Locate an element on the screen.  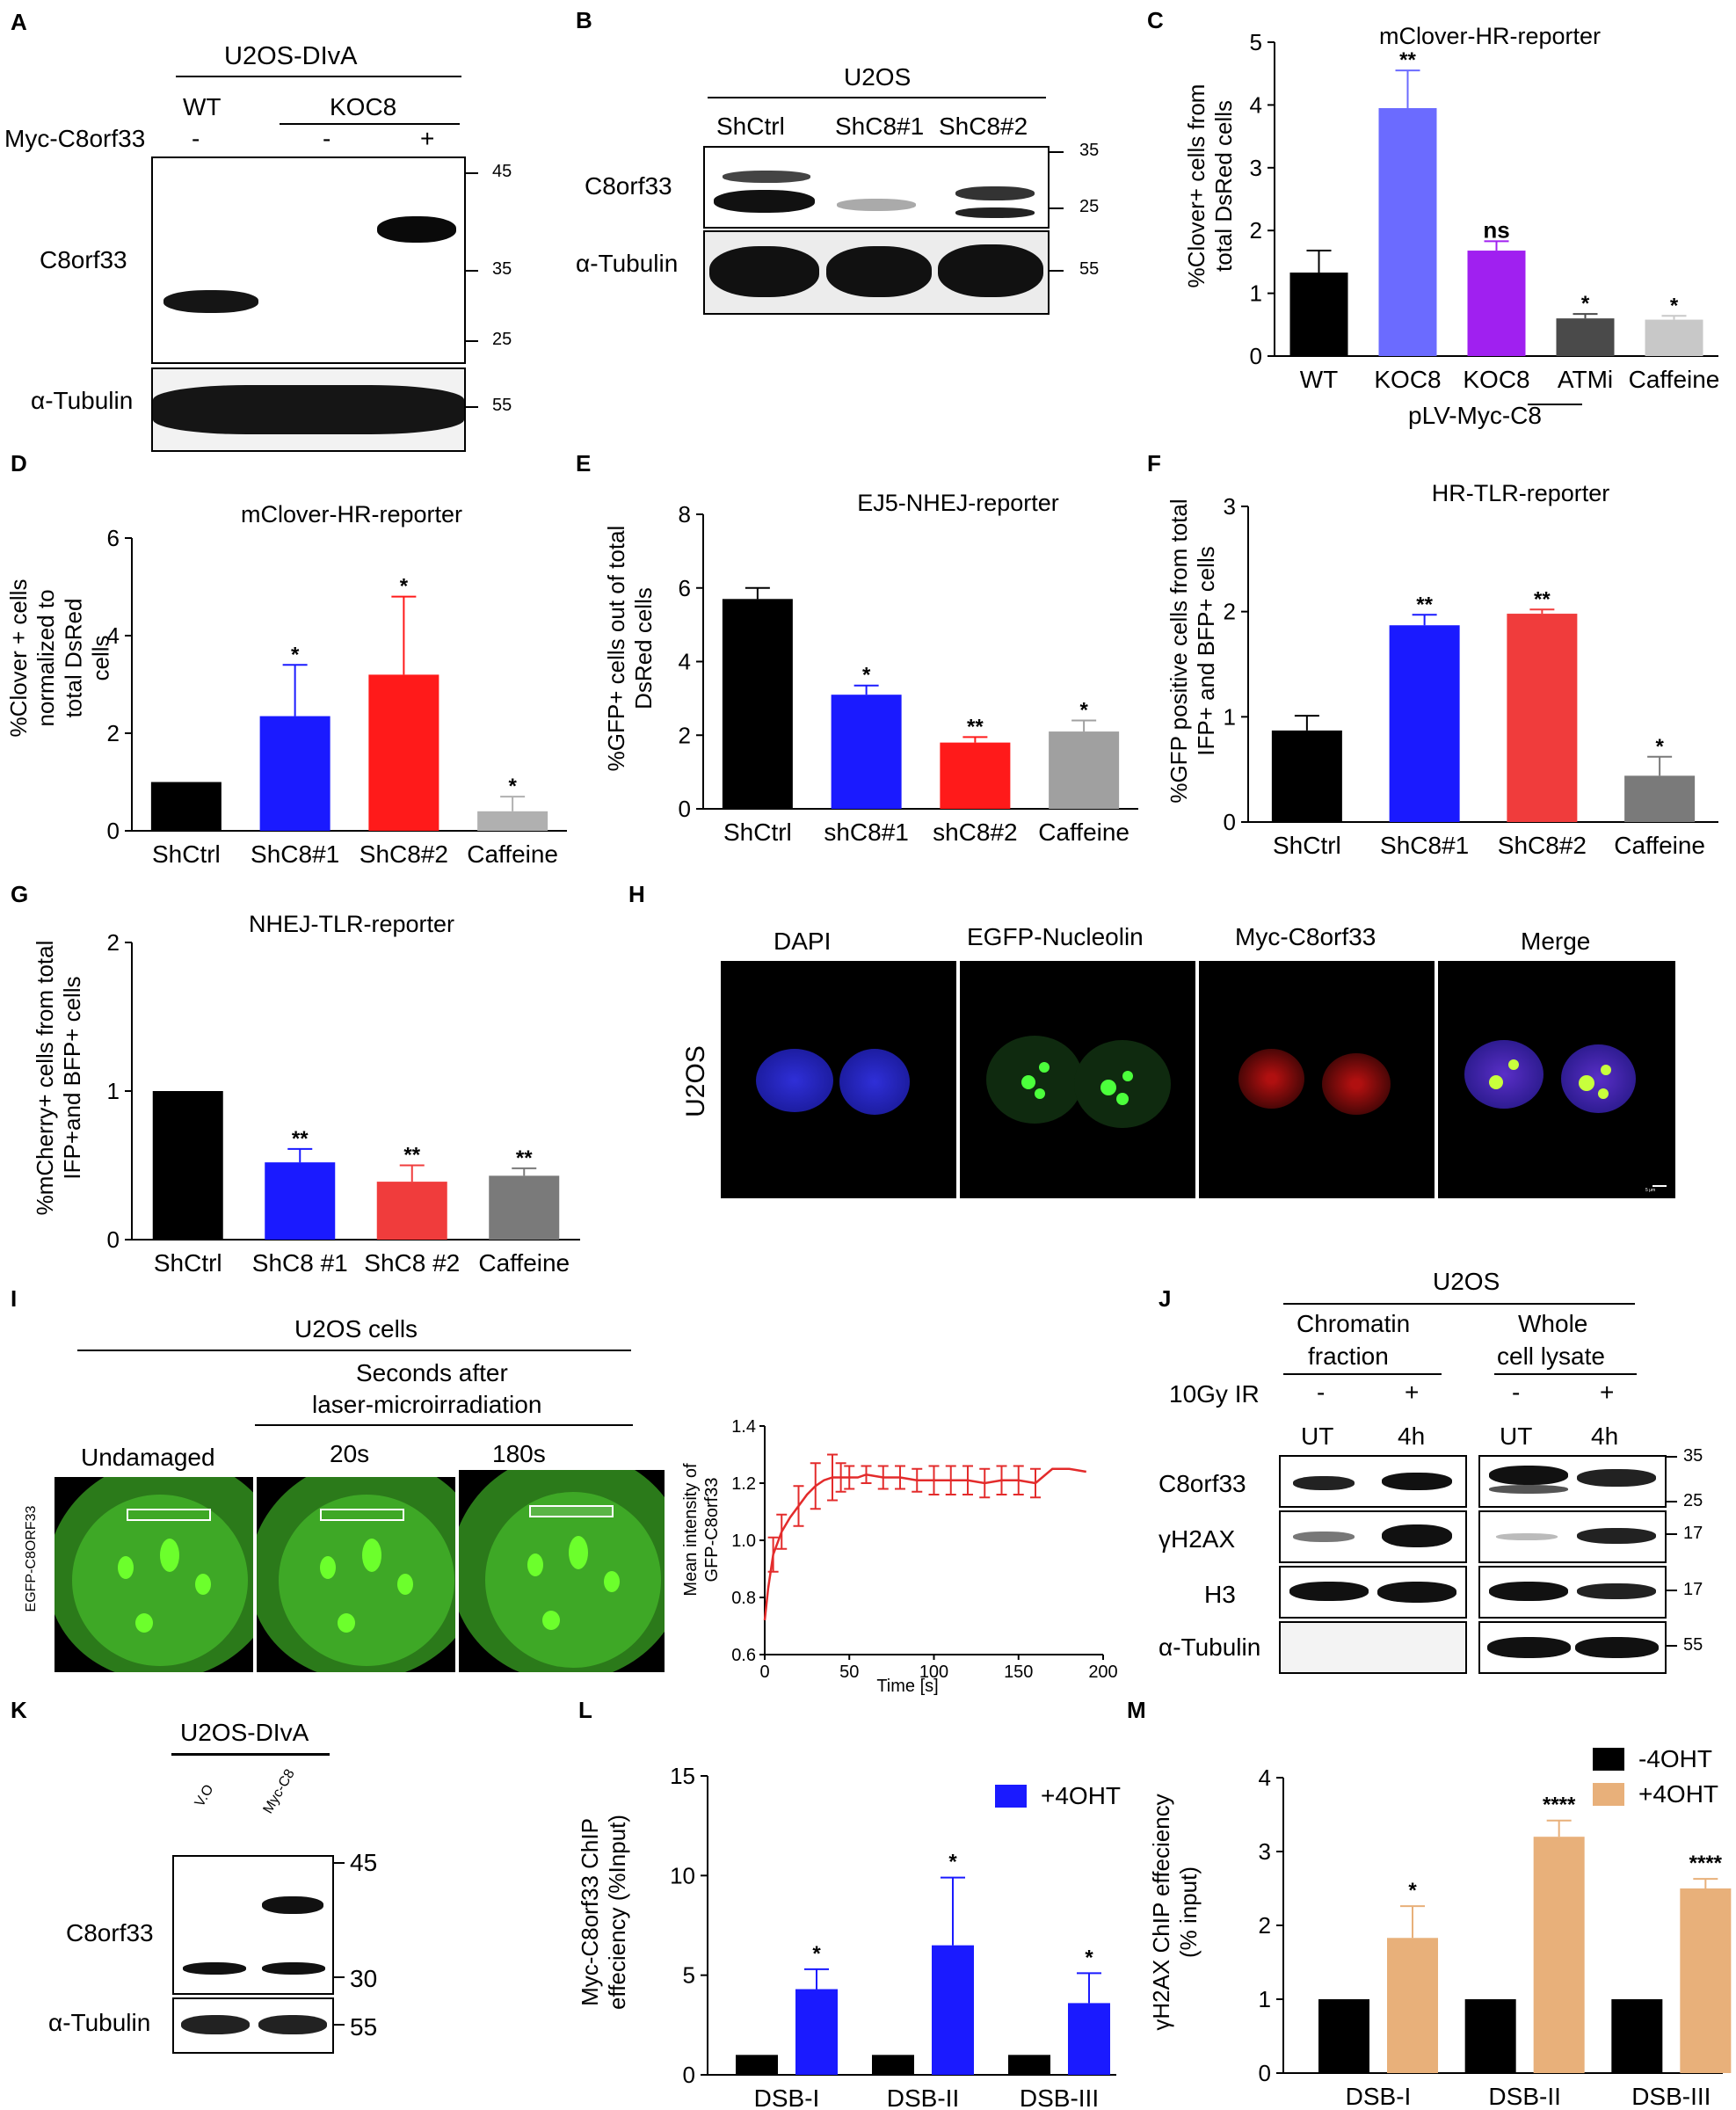
a-label-tubulin: α-Tubulin is located at coordinates (82, 400).